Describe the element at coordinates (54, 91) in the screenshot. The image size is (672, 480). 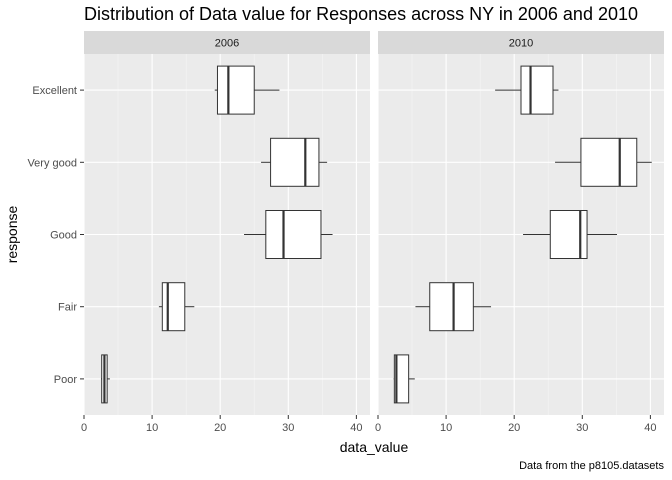
I see `y-tick-label: Excellent` at that location.